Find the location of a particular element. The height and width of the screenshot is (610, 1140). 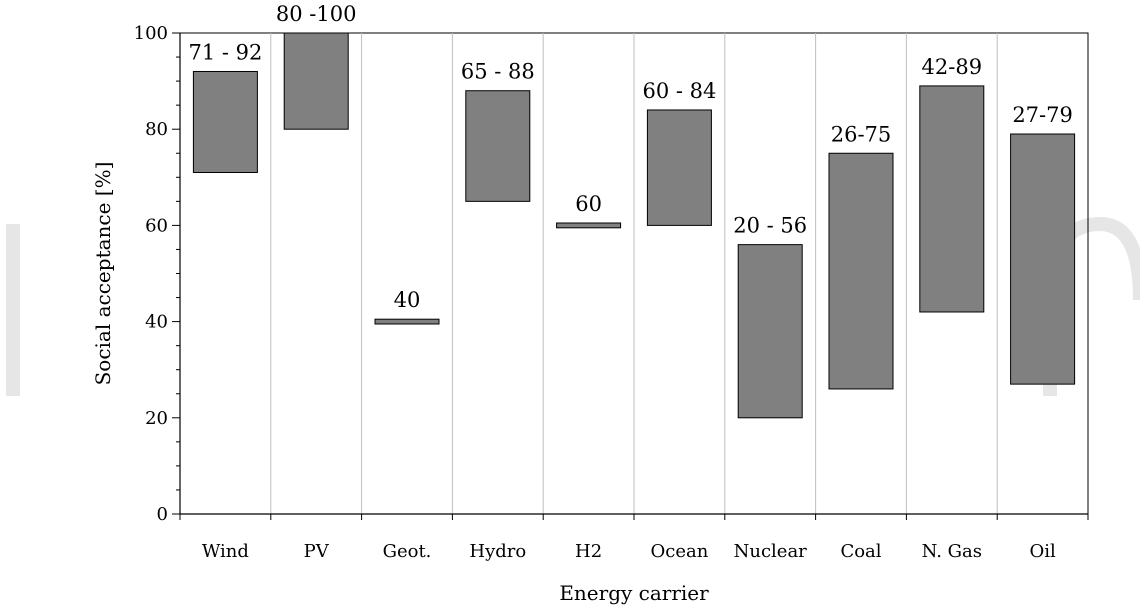

y-tick-label: 0 is located at coordinates (162, 514).